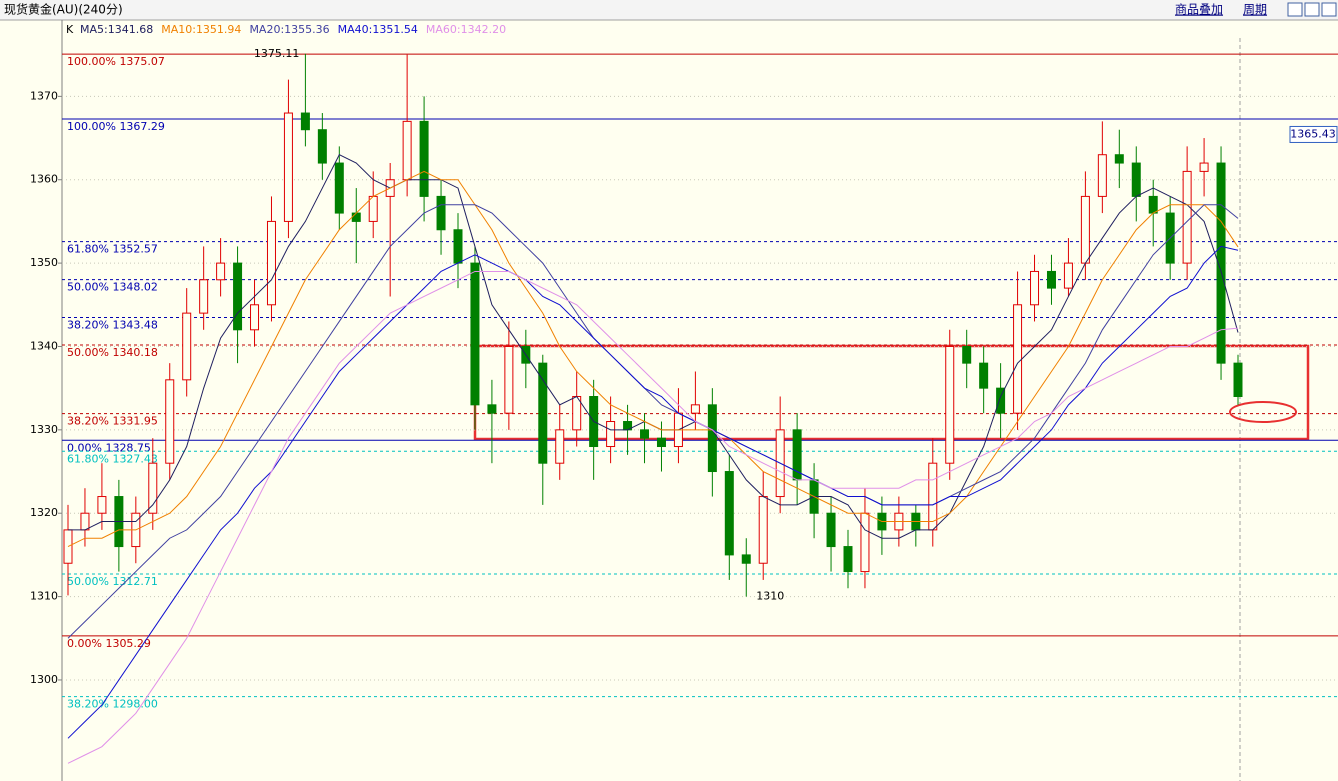  What do you see at coordinates (112, 704) in the screenshot?
I see `fib-label: 38.20% 1298.00` at bounding box center [112, 704].